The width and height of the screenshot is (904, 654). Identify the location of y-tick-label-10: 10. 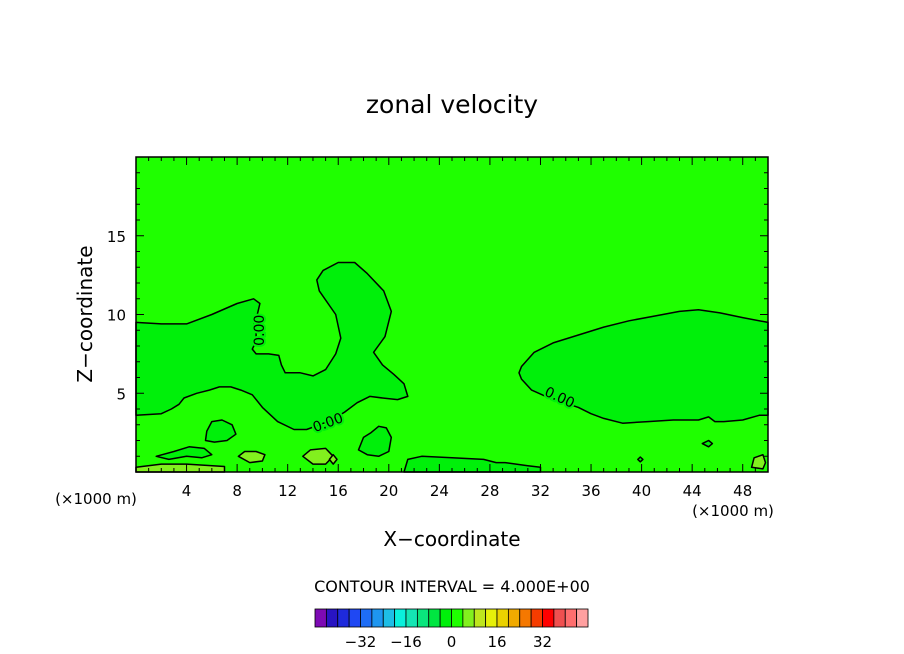
(116, 316).